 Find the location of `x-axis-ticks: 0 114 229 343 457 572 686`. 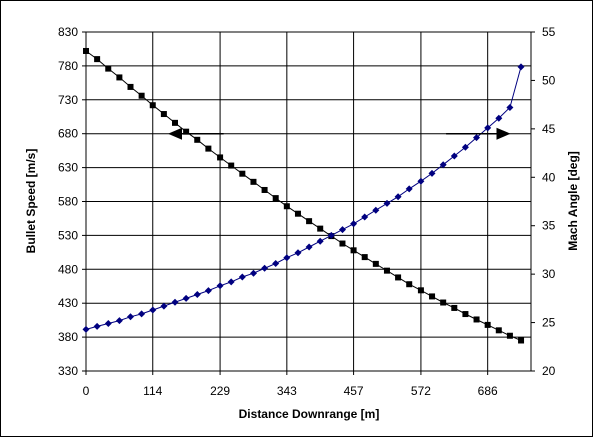

x-axis-ticks: 0 114 229 343 457 572 686 is located at coordinates (290, 384).